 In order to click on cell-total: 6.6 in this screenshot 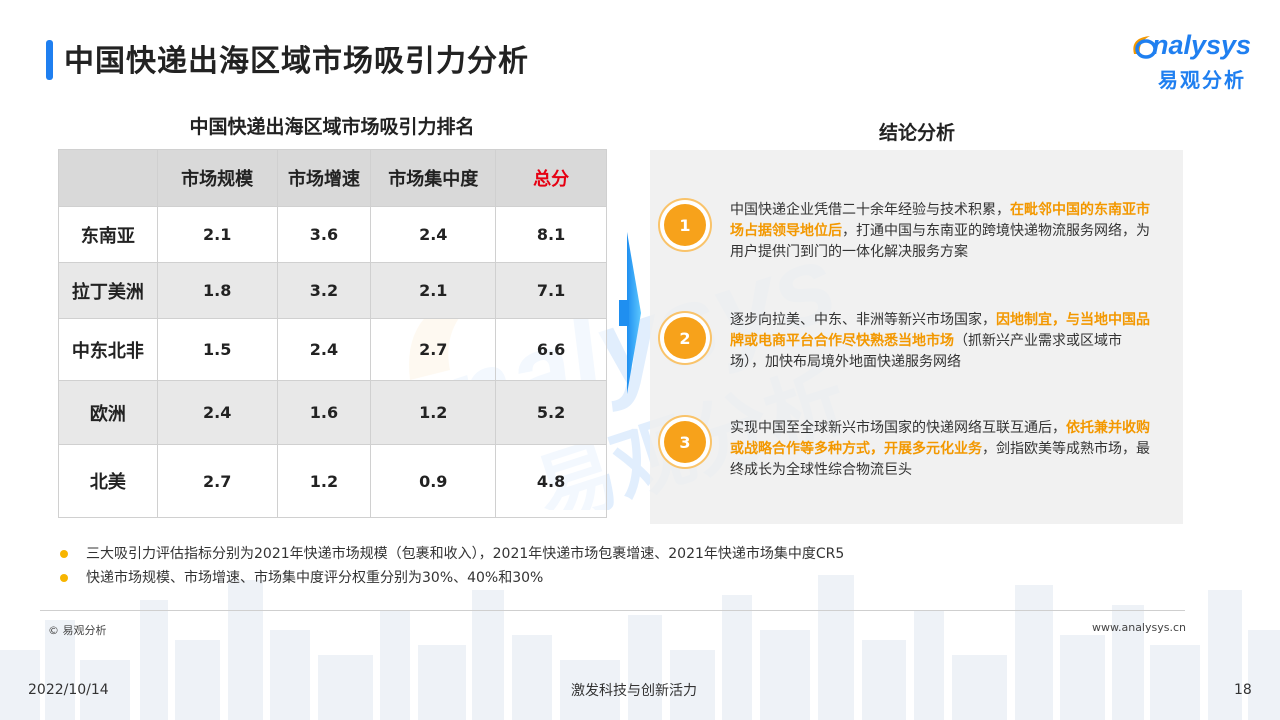, I will do `click(551, 349)`.